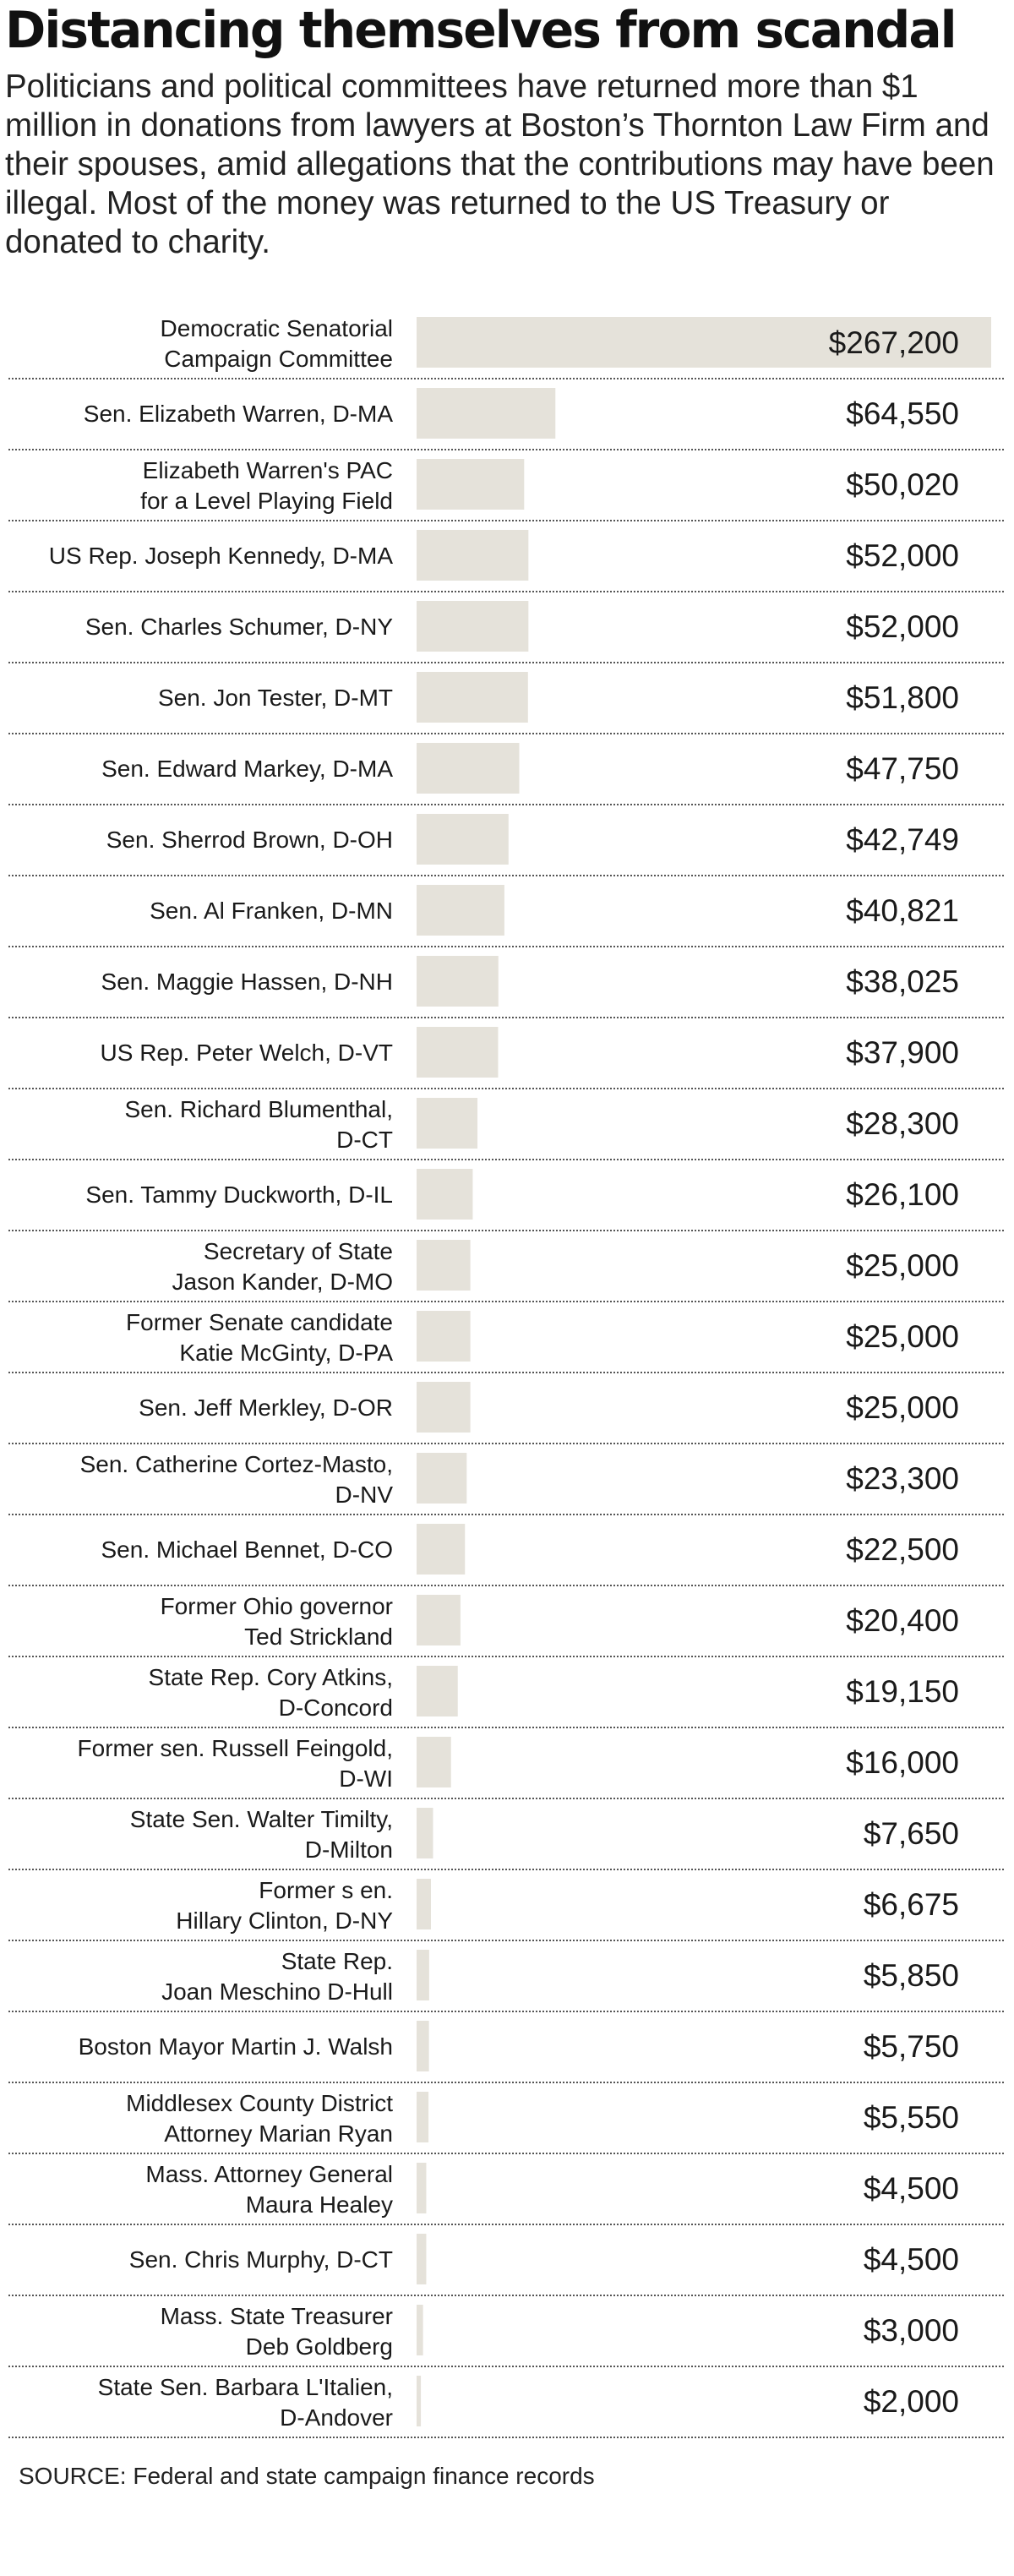 This screenshot has height=2576, width=1014. What do you see at coordinates (326, 1890) in the screenshot?
I see `category-label-line: Former s en.` at bounding box center [326, 1890].